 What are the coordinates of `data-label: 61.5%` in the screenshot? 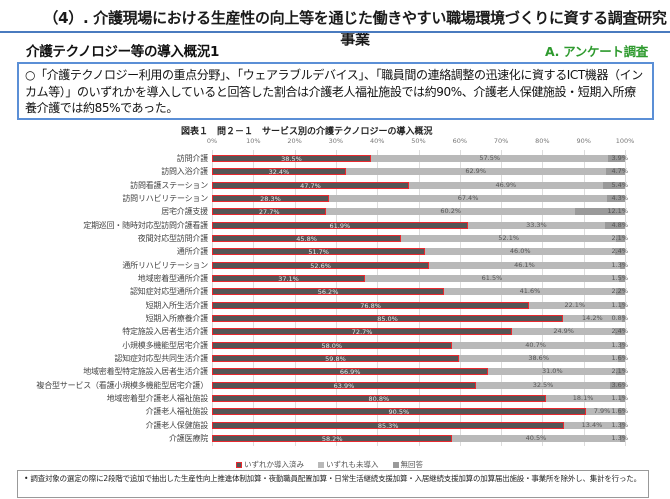 It's located at (492, 277).